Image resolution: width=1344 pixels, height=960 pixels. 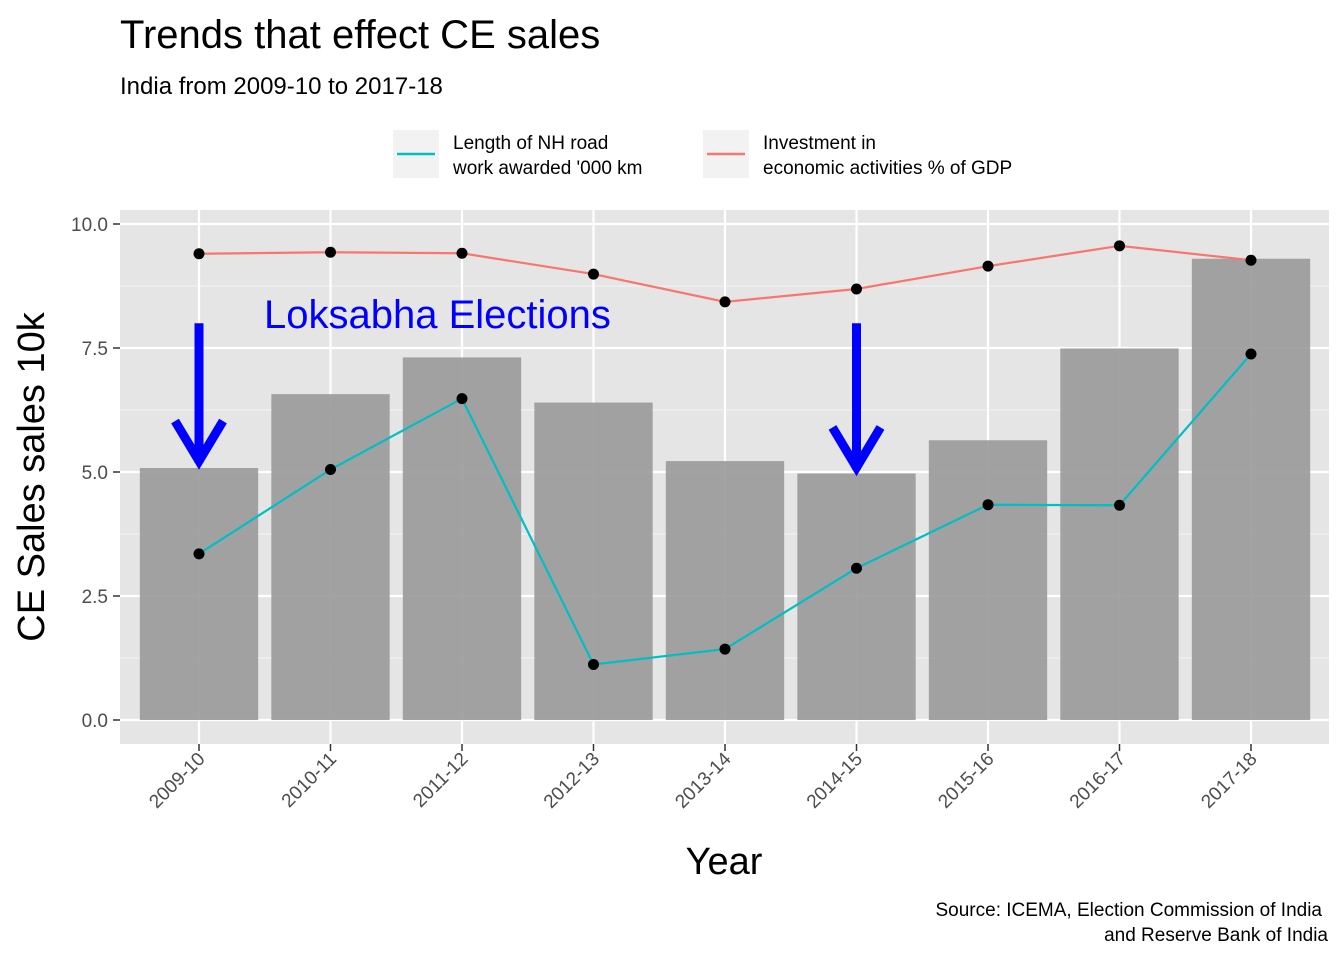 I want to click on y-axis-title: CE Sales sales 10k, so click(x=32, y=476).